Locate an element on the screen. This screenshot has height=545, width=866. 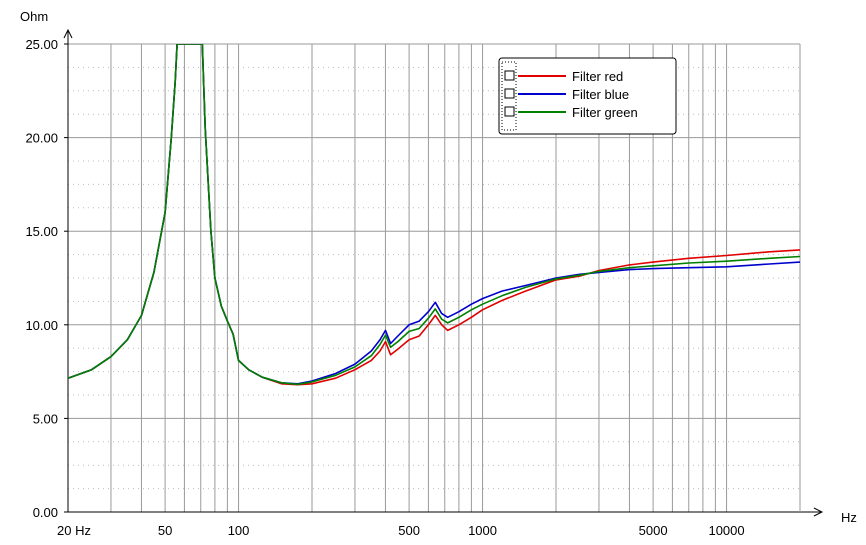
x-tick-label: 500 is located at coordinates (409, 530).